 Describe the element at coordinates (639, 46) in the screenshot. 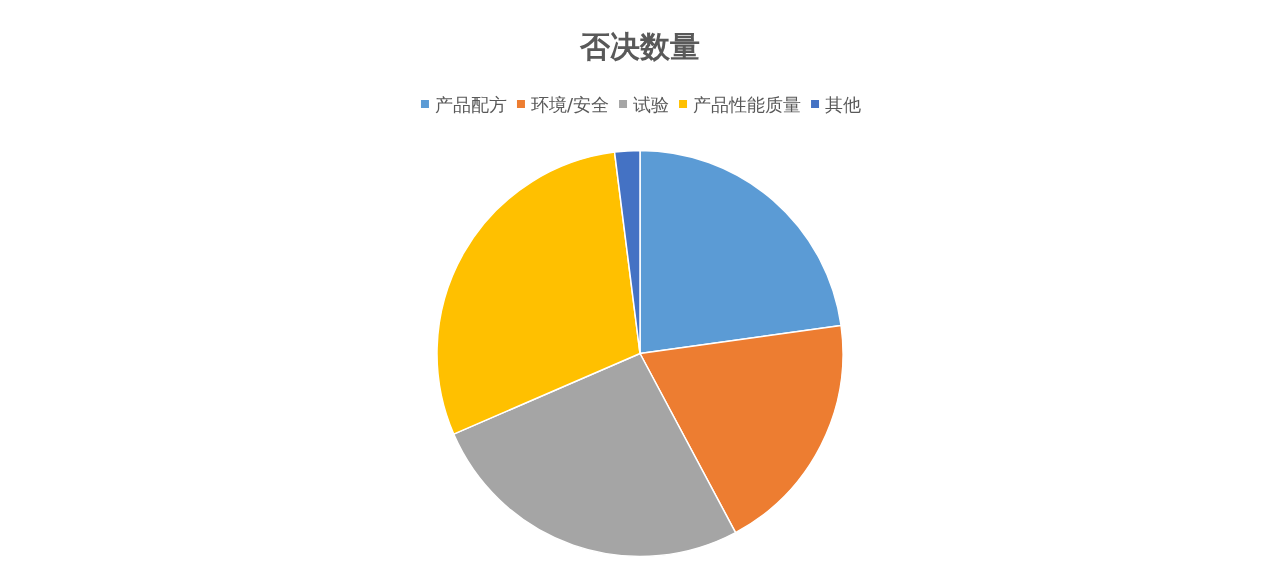

I see `chart-title: 否决数量` at that location.